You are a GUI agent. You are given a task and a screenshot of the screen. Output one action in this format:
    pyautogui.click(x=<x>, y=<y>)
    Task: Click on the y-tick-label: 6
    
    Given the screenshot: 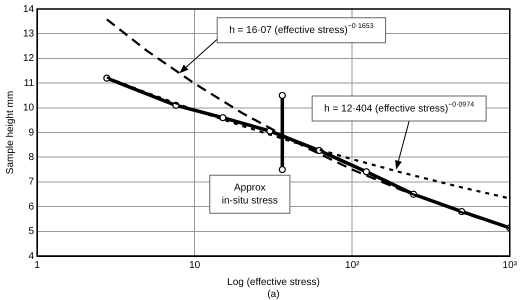 What is the action you would take?
    pyautogui.click(x=31, y=206)
    